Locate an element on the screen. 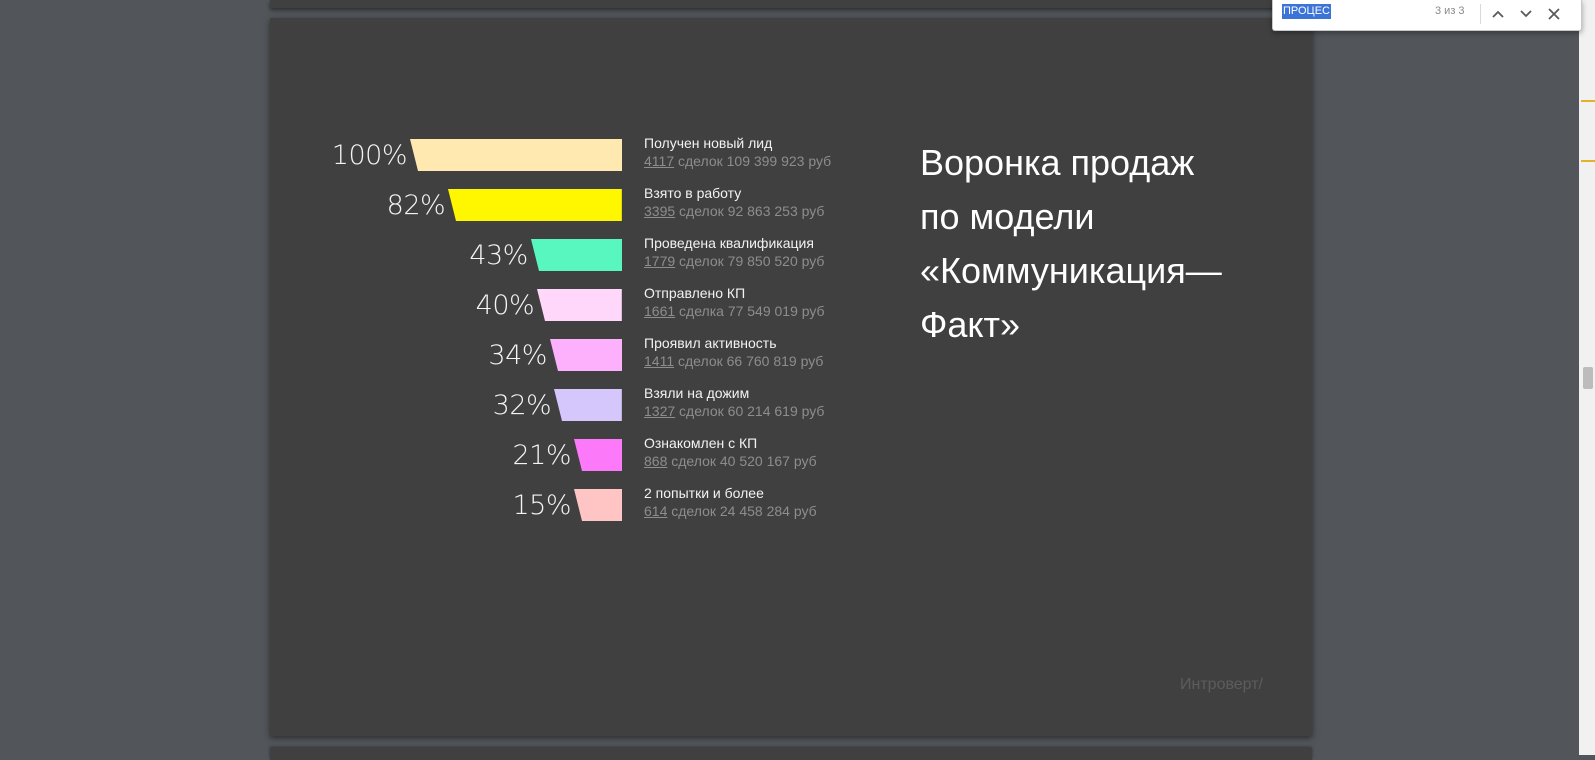 The width and height of the screenshot is (1595, 760). deal-count-link: 1661 is located at coordinates (660, 311).